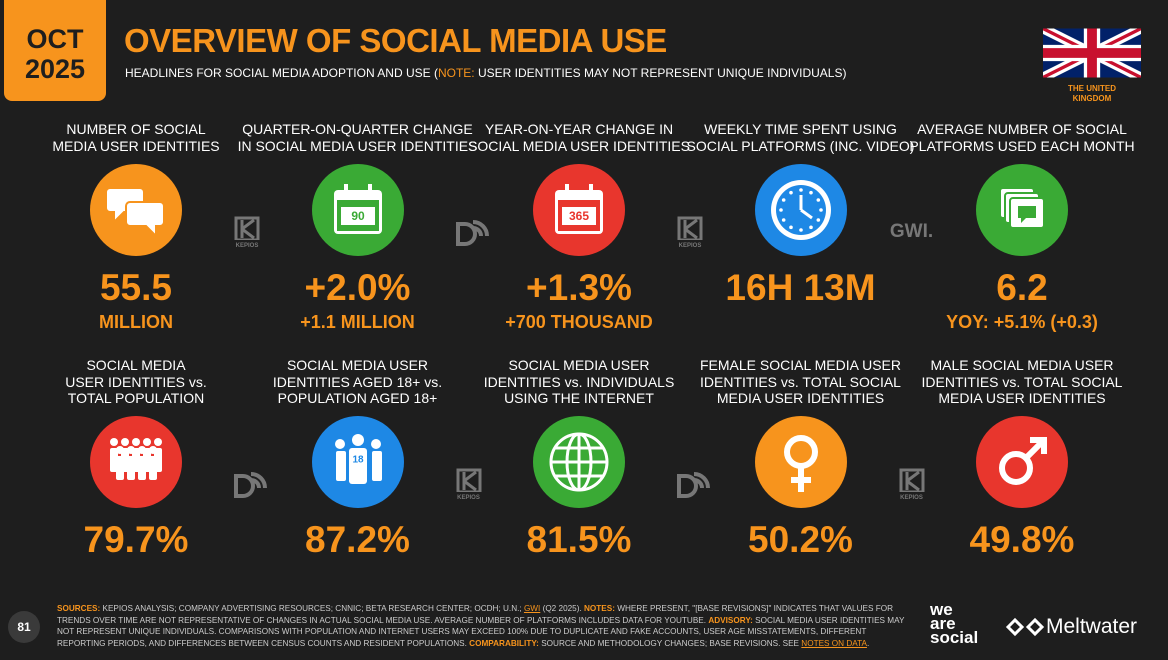 This screenshot has height=660, width=1168. I want to click on tile-sub: +1.1 MILLION, so click(357, 322).